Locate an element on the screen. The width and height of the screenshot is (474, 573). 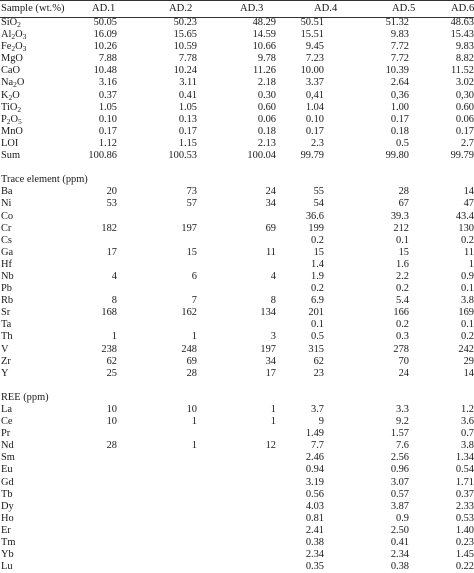
cell-ad4: 2.34 is located at coordinates (314, 555).